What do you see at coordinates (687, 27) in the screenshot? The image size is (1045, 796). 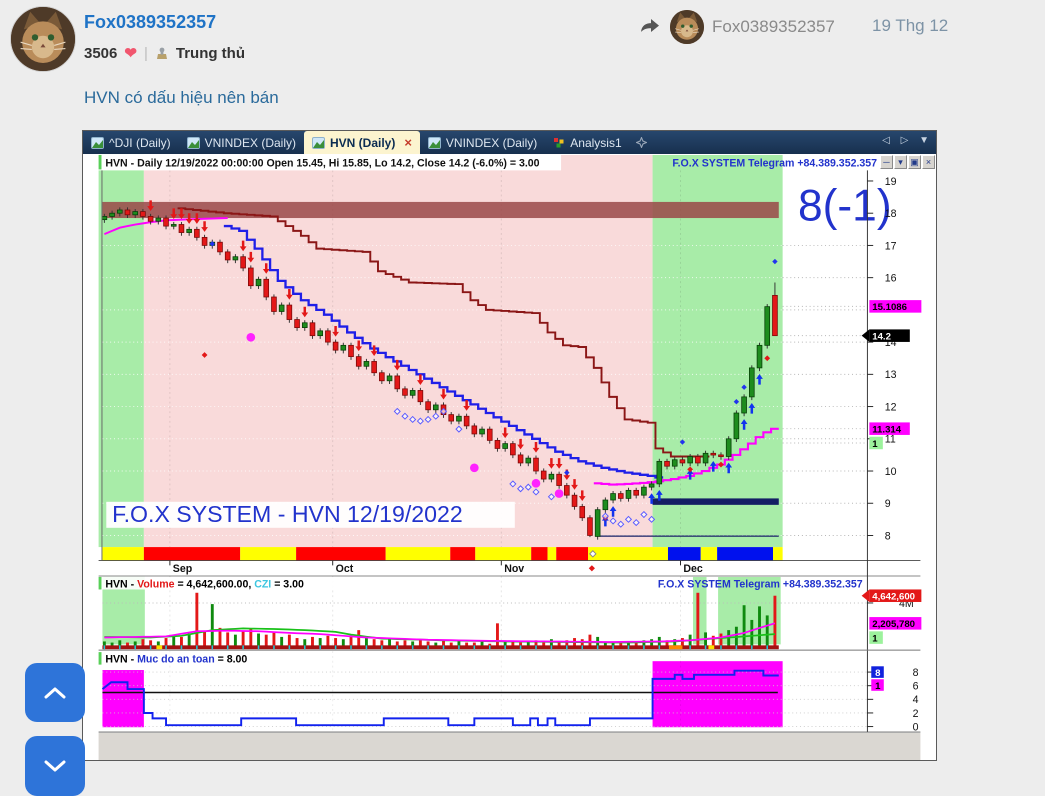 I see `reply-avatar` at bounding box center [687, 27].